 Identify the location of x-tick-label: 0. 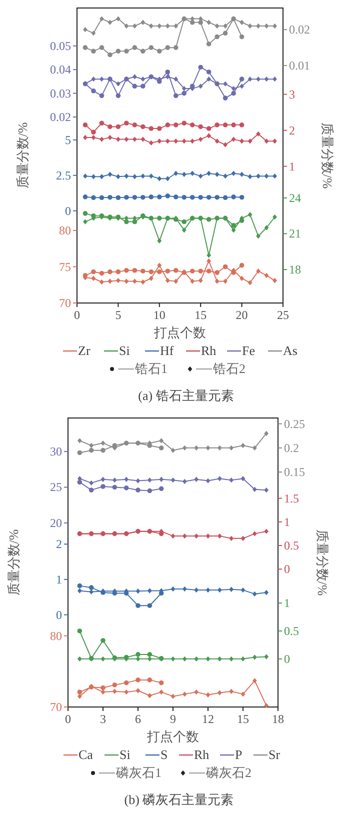
(77, 315).